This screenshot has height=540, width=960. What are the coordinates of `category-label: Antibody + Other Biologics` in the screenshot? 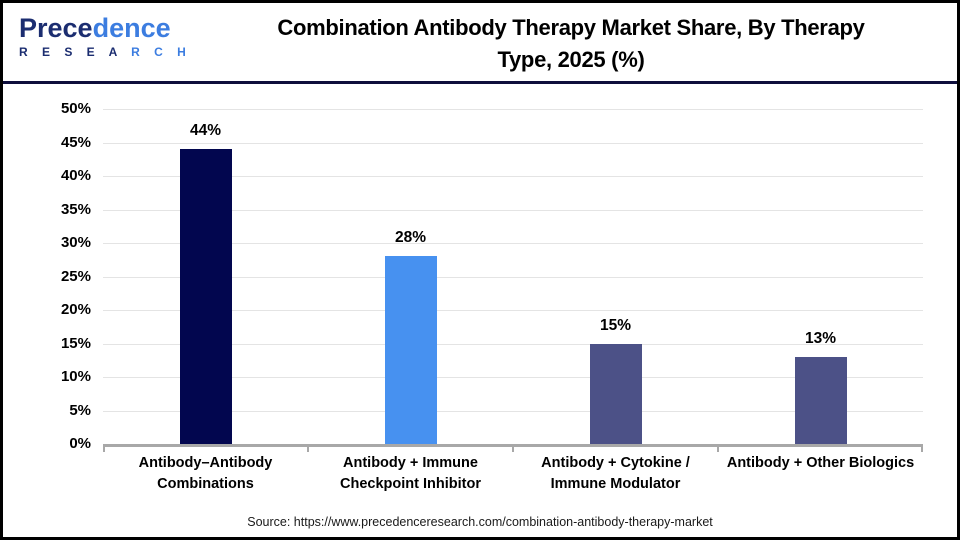 It's located at (820, 463).